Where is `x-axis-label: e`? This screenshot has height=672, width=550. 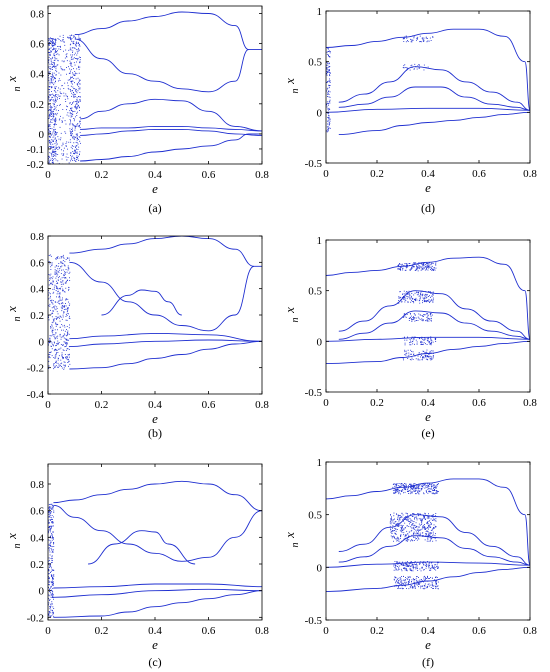
x-axis-label: e is located at coordinates (155, 188).